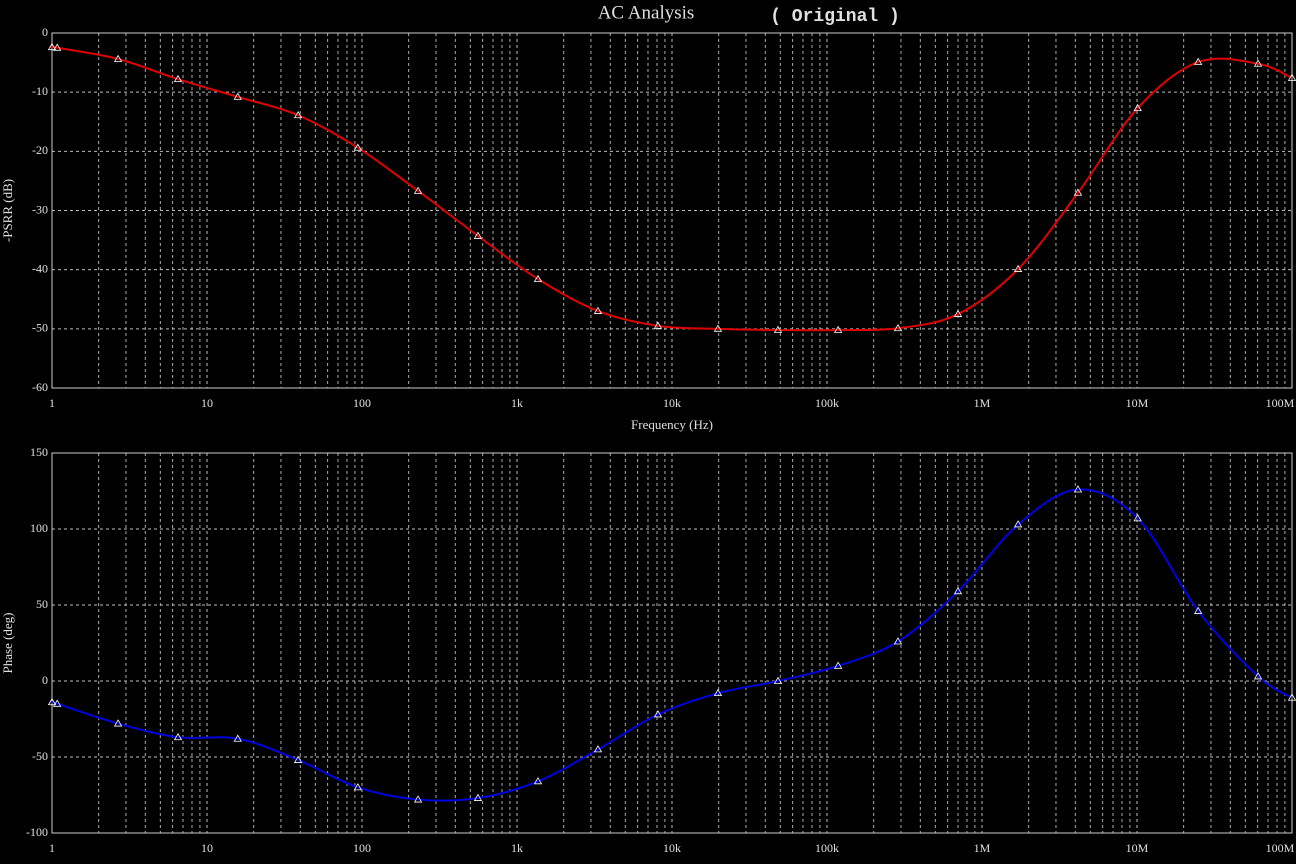 The height and width of the screenshot is (864, 1296). I want to click on y-tick-label: -40, so click(40, 268).